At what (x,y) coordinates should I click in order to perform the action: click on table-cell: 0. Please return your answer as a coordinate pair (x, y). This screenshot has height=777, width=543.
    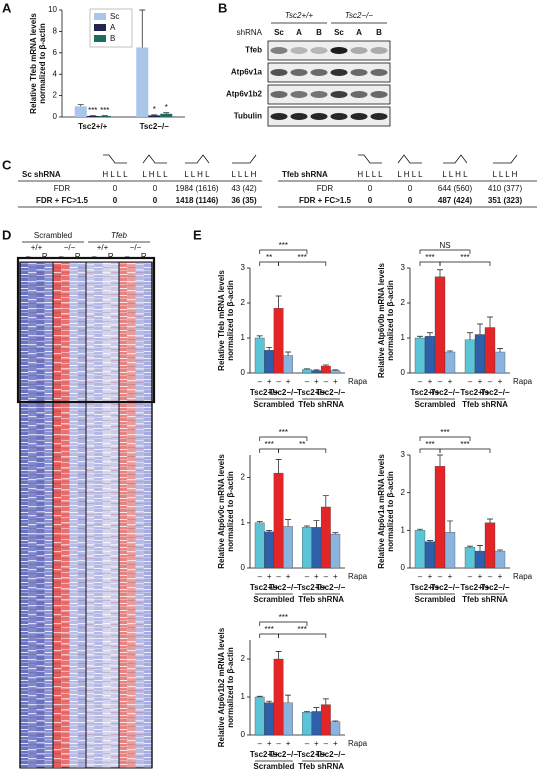
    Looking at the image, I should click on (155, 200).